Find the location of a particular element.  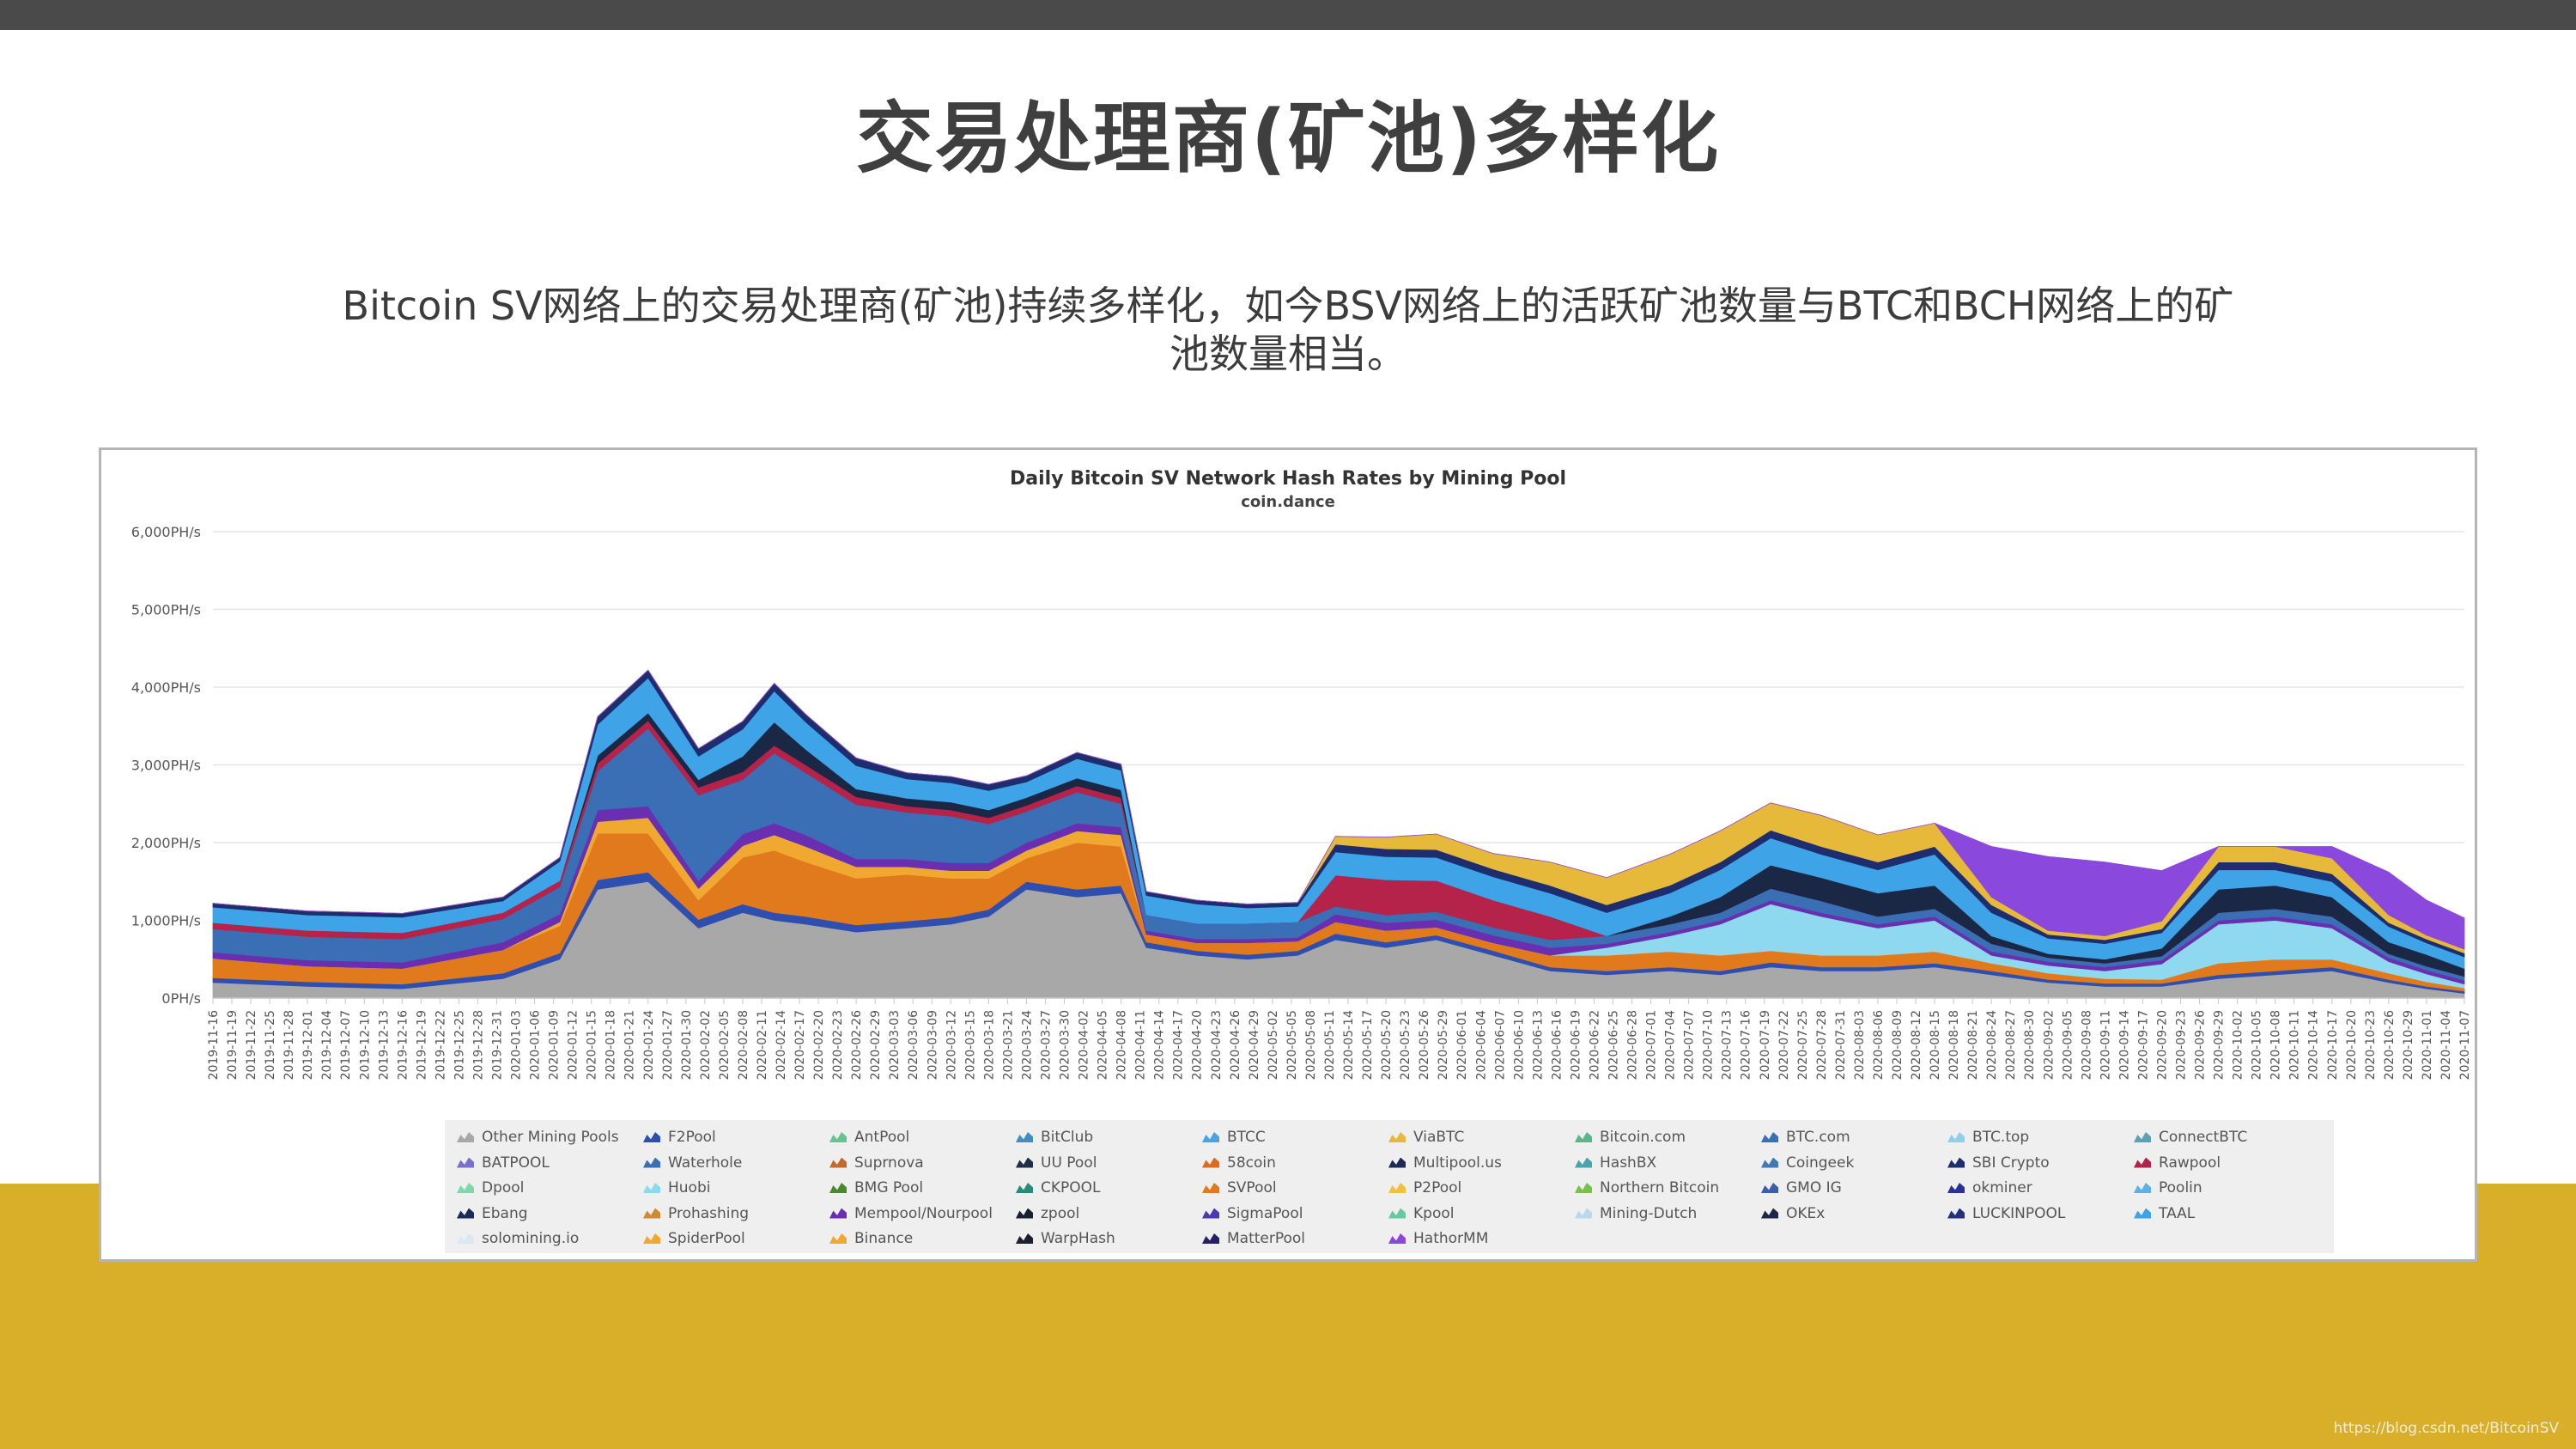

legend-item: Waterhole is located at coordinates (693, 1163).